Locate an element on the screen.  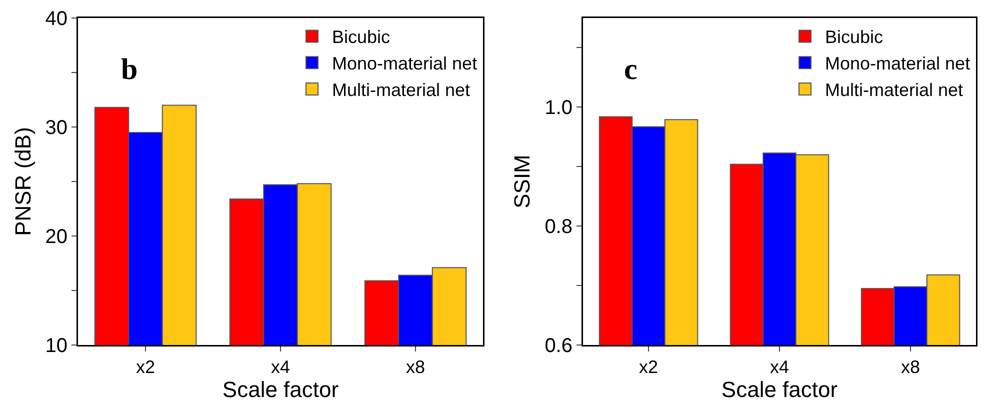
y-tick-label: 40 is located at coordinates (56, 19).